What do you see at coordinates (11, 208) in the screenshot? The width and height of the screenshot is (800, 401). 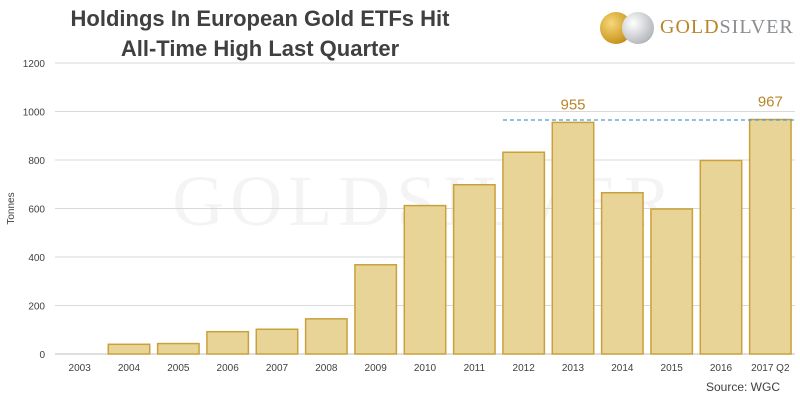 I see `y-axis-title: Tonnes` at bounding box center [11, 208].